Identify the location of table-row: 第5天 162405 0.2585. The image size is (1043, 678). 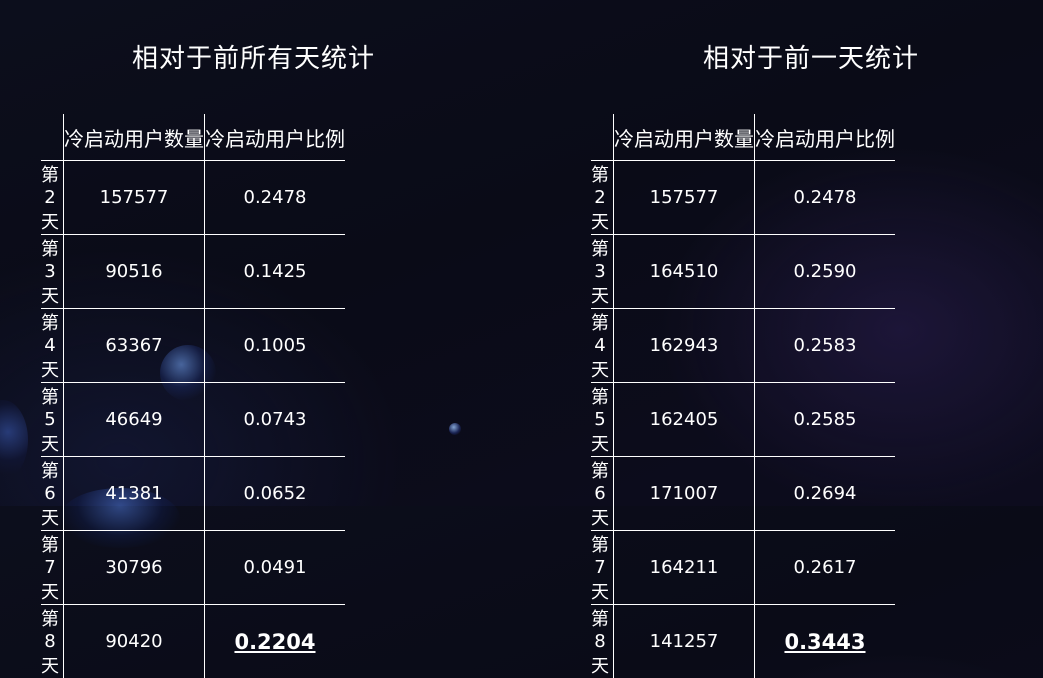
(743, 420).